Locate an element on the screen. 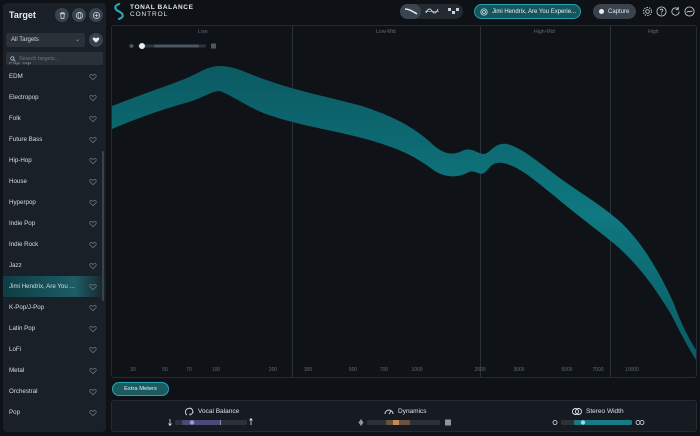 This screenshot has width=700, height=436. favorites-filter-button is located at coordinates (96, 40).